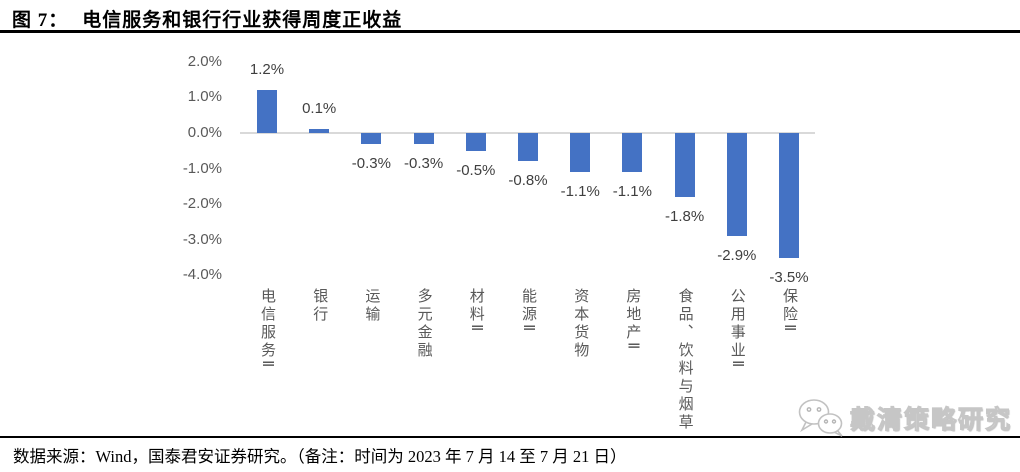 This screenshot has width=1020, height=472. I want to click on title-divider, so click(510, 31).